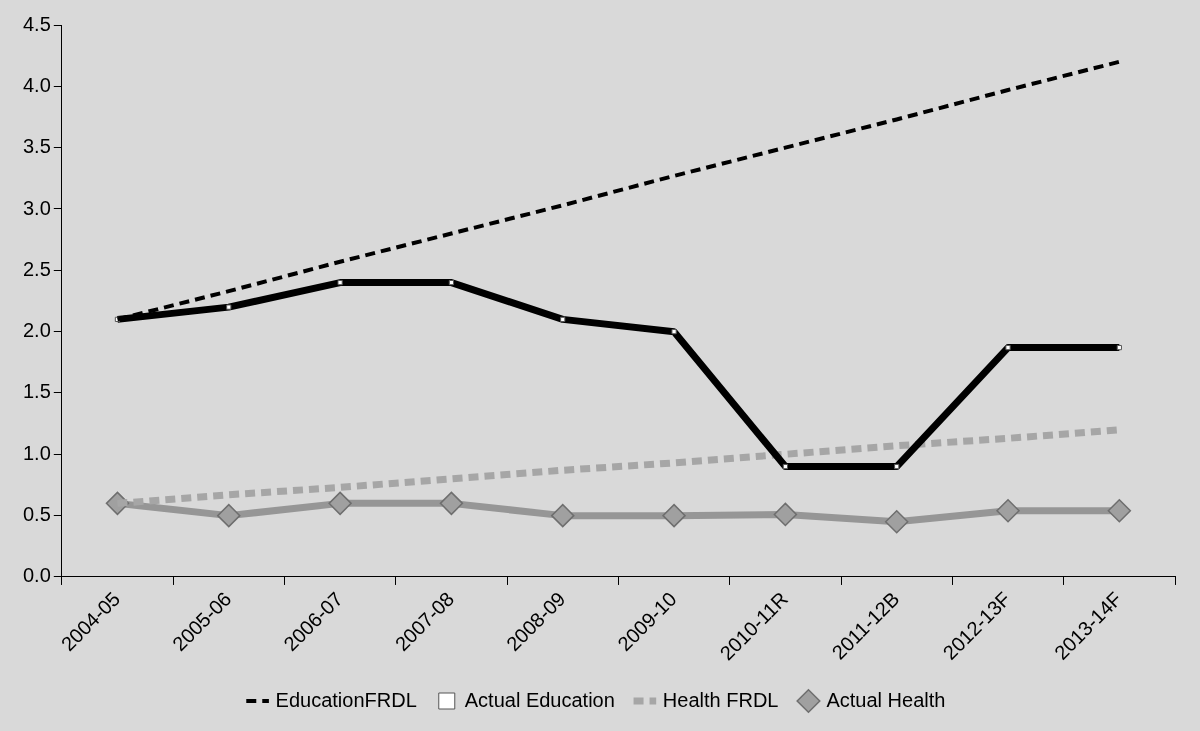  What do you see at coordinates (36, 268) in the screenshot?
I see `y-tick-label: 2.5` at bounding box center [36, 268].